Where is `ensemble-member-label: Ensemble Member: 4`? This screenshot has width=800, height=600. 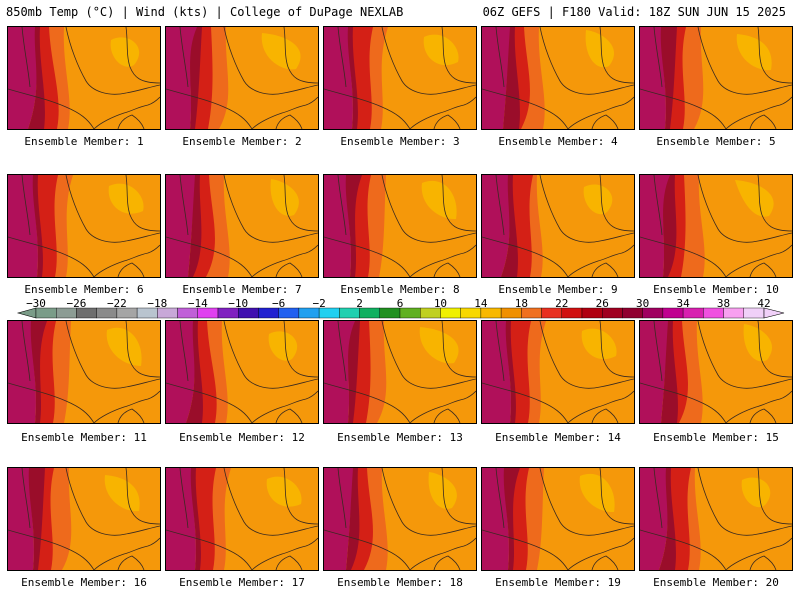 ensemble-member-label: Ensemble Member: 4 is located at coordinates (558, 141).